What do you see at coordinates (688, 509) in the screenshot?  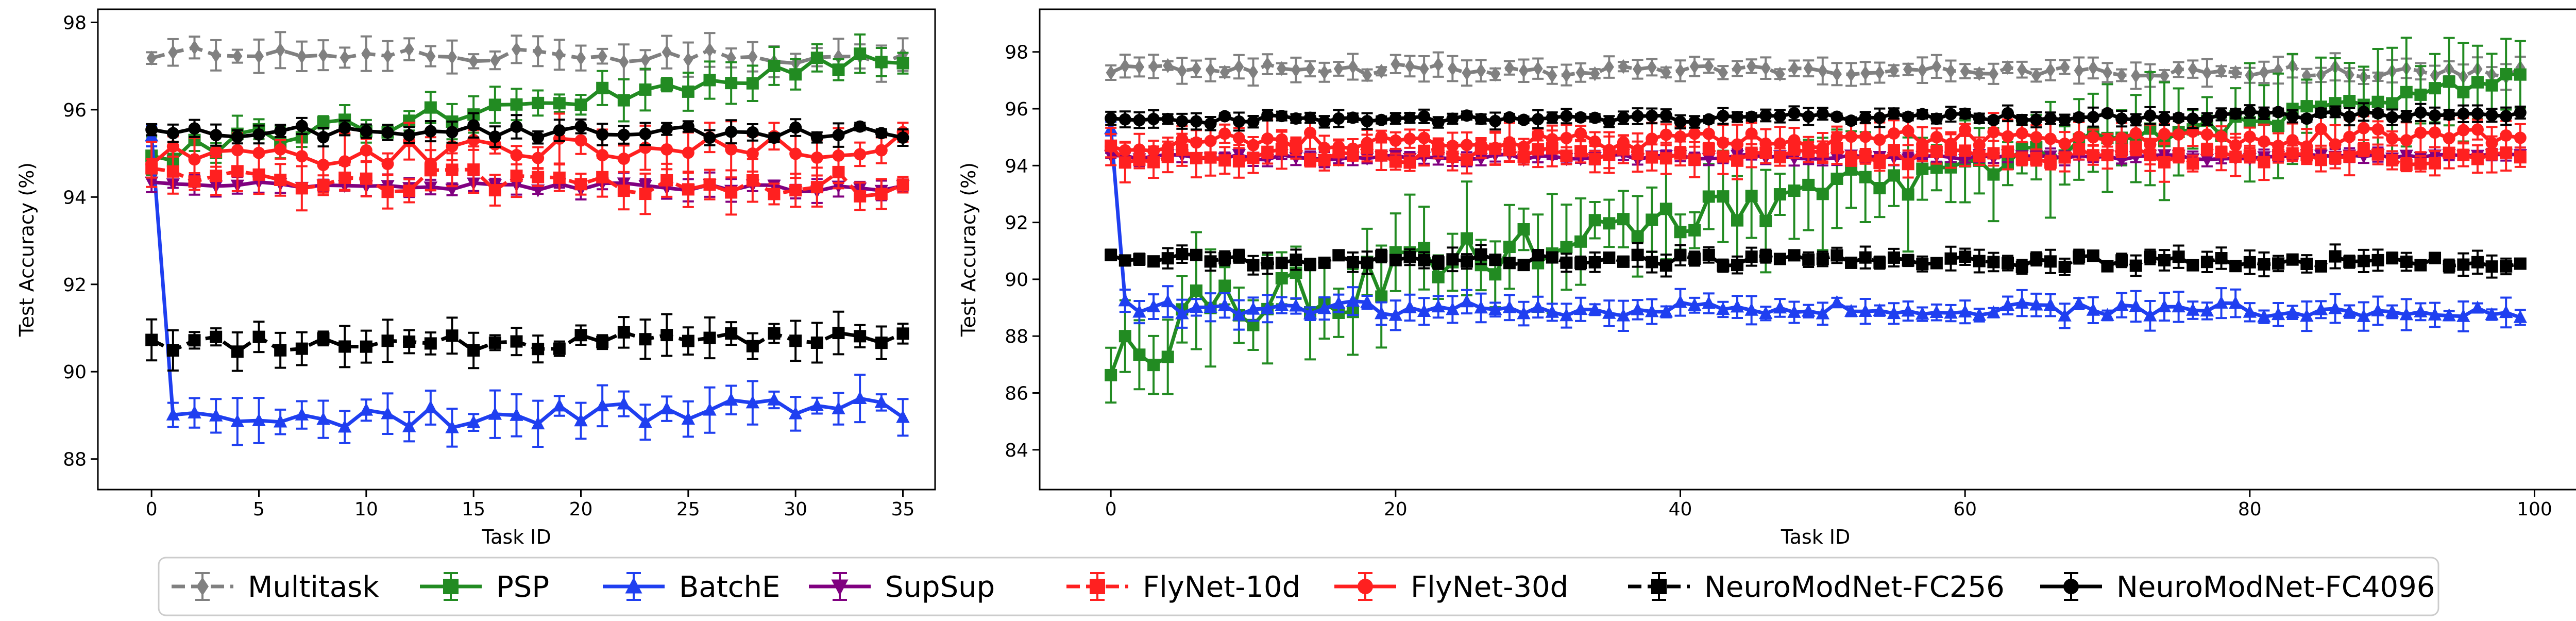 I see `x-tick-label: 25` at bounding box center [688, 509].